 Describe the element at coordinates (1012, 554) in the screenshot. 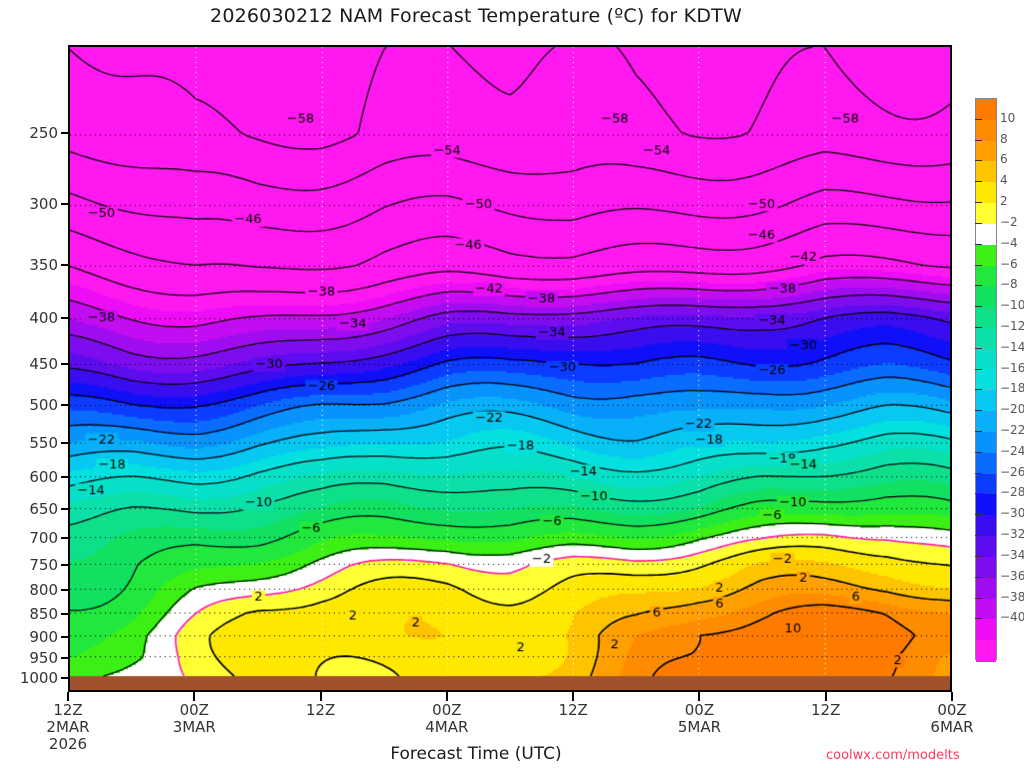

I see `colorbar-label: −34` at that location.